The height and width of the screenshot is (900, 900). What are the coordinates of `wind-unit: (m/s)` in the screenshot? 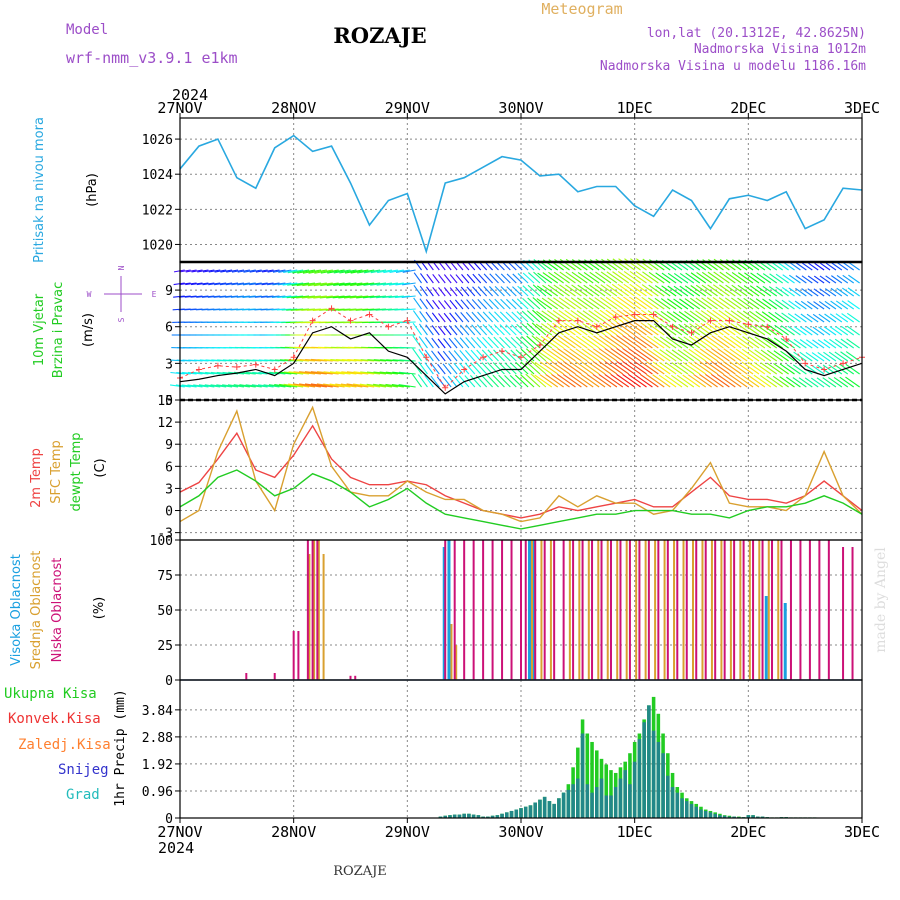 It's located at (88, 330).